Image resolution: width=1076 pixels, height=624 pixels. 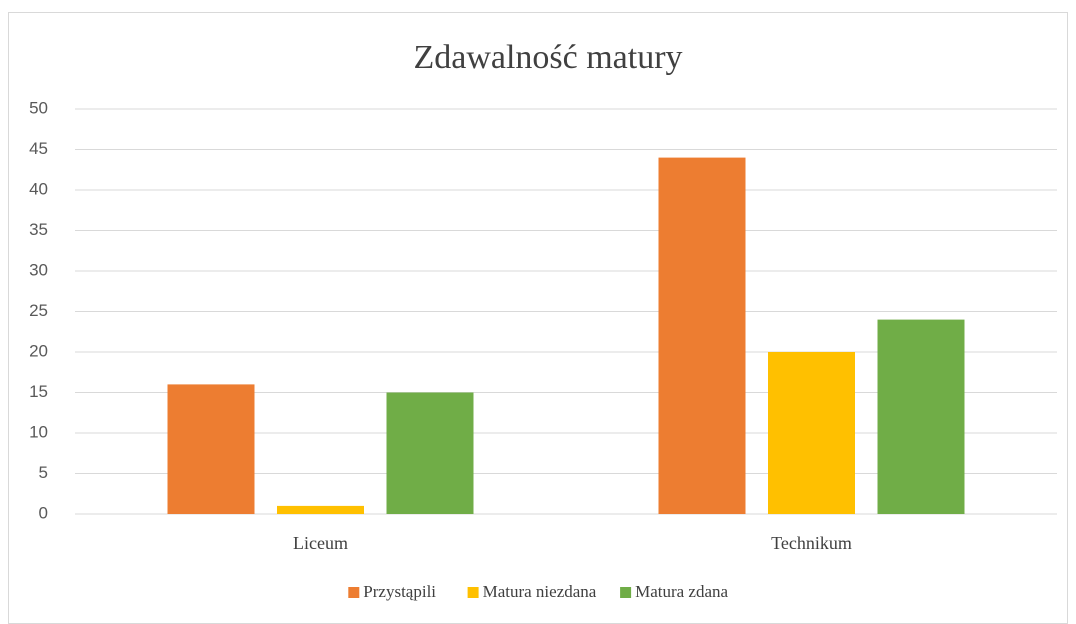 What do you see at coordinates (43, 512) in the screenshot?
I see `y-tick-label: 0` at bounding box center [43, 512].